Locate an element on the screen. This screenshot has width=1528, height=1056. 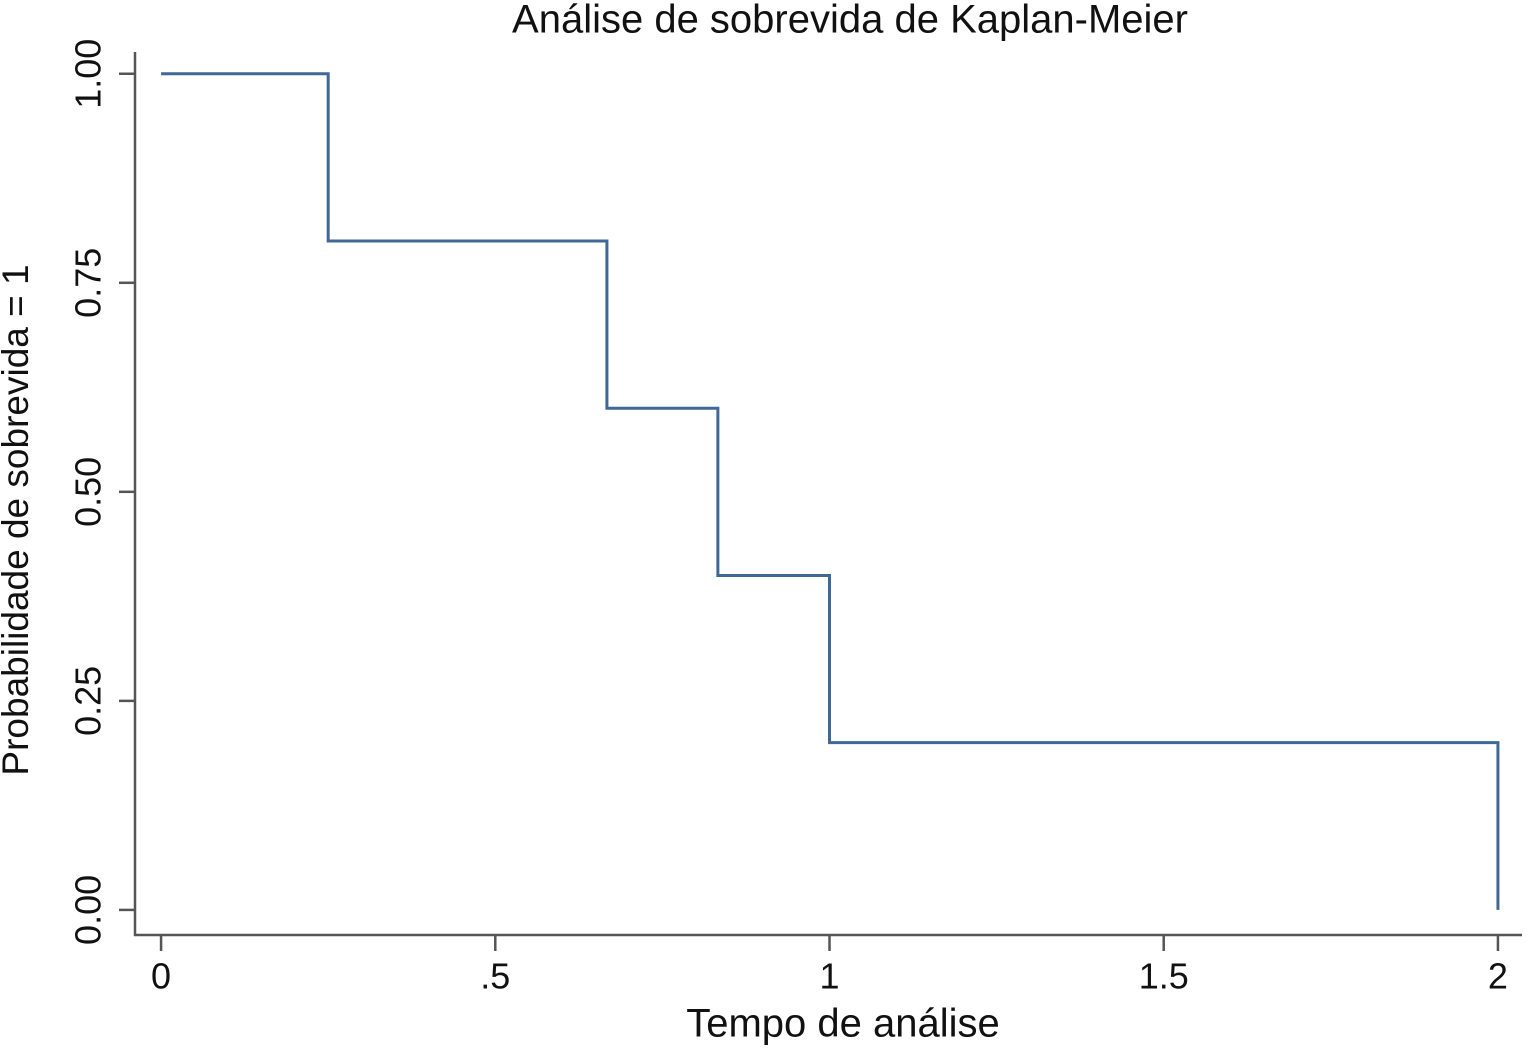
y-tick-label: 0.50 is located at coordinates (88, 492).